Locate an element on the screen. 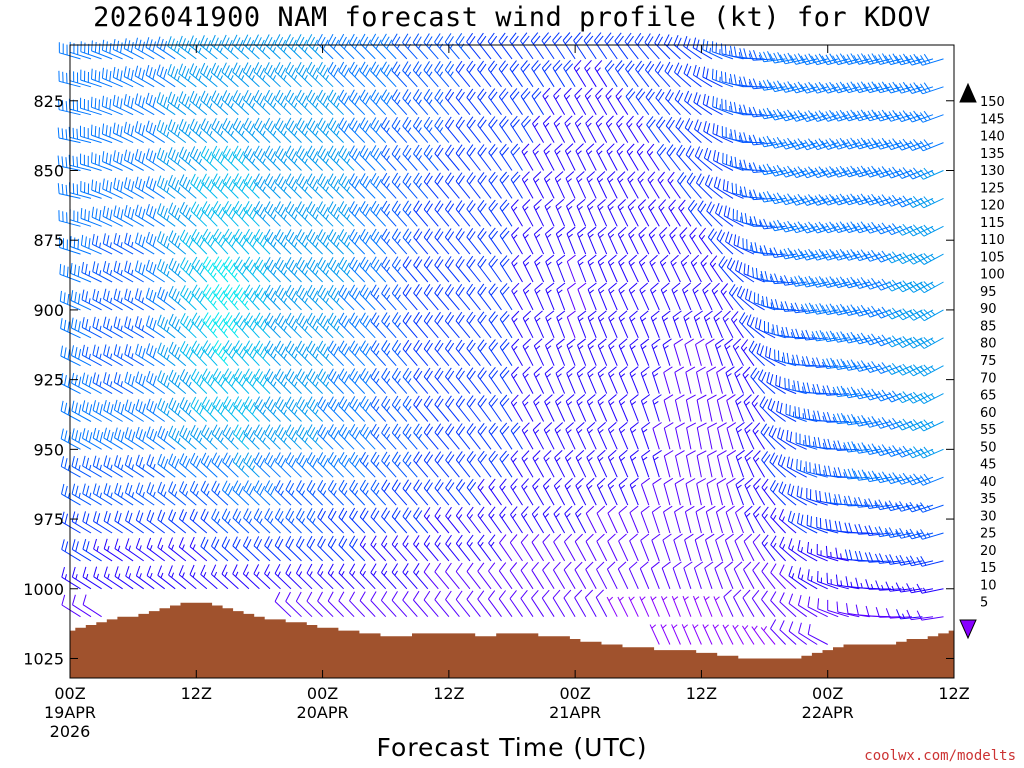 The height and width of the screenshot is (768, 1024). colorbar-label: 55 is located at coordinates (988, 430).